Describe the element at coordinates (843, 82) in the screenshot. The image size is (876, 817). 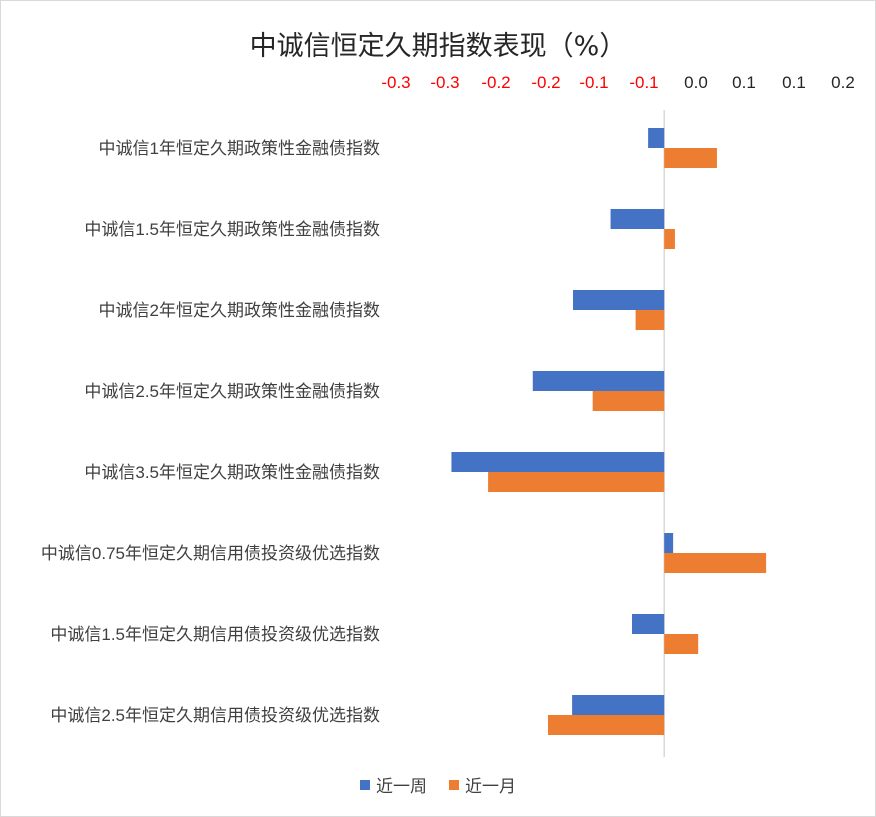
I see `x-tick-label: 0.2` at that location.